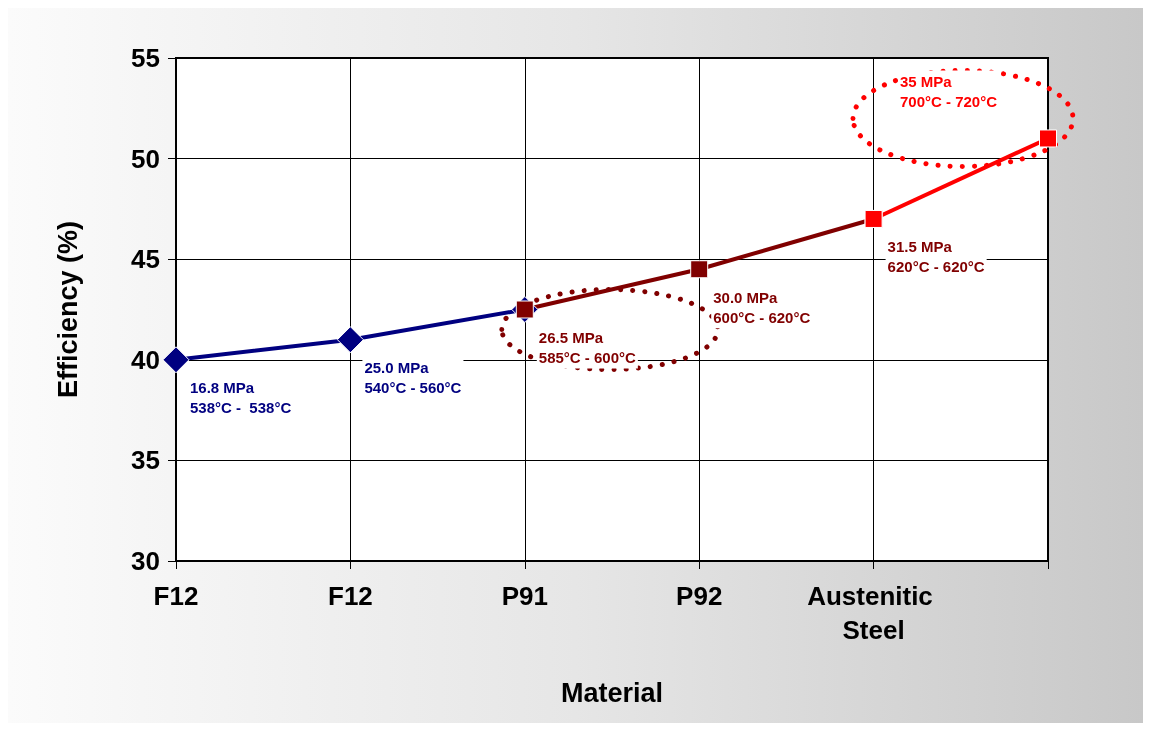  I want to click on y-tick-label: 35, so click(145, 460).